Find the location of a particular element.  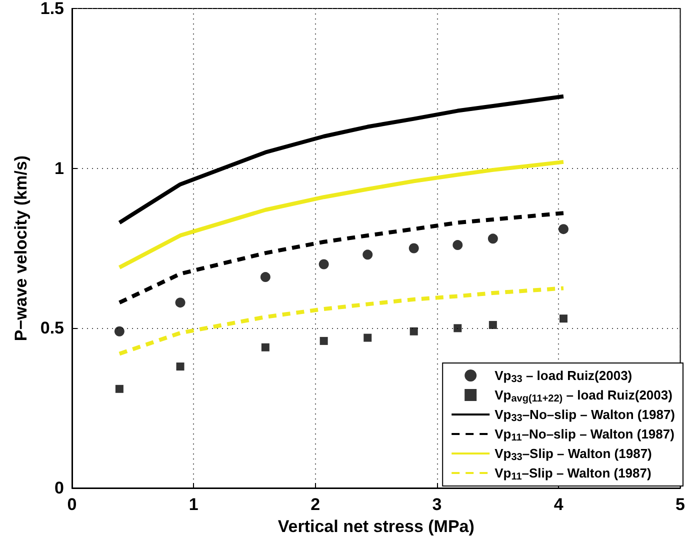

y-tick-label: 0.5 is located at coordinates (52, 328).